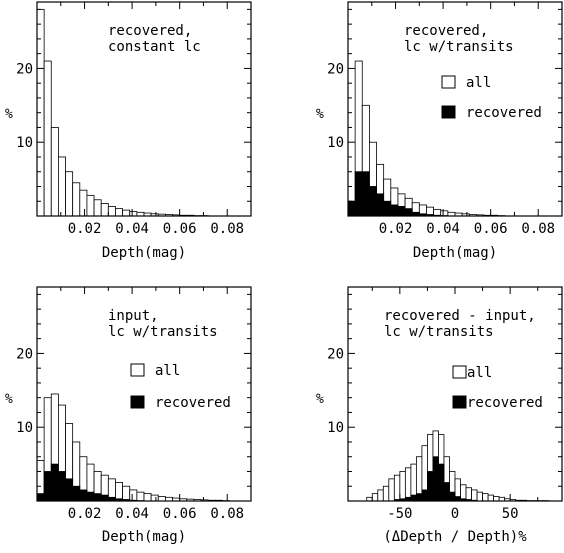 The height and width of the screenshot is (553, 564). I want to click on x-tick-label: -50, so click(399, 514).